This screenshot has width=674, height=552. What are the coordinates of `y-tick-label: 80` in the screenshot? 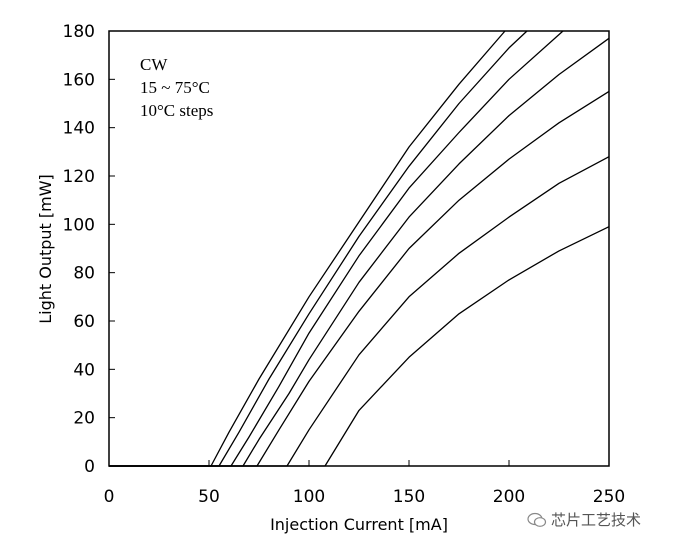 It's located at (84, 274).